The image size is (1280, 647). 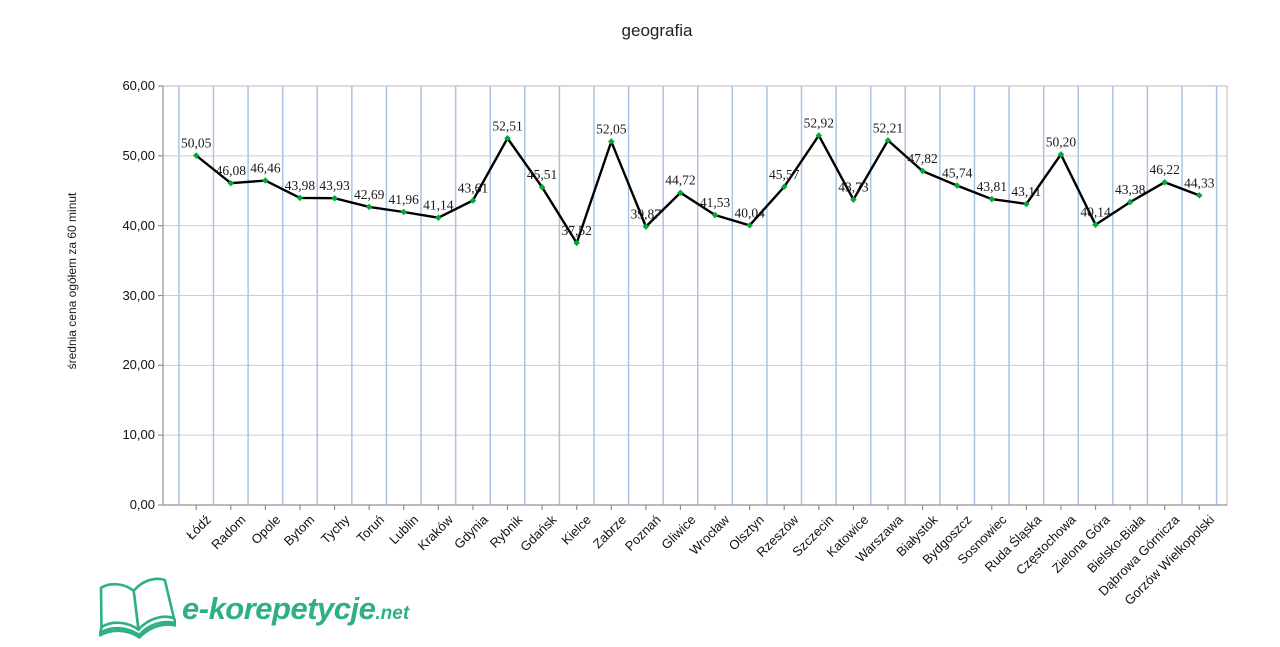 I want to click on y-tick-label: 40,00, so click(x=138, y=225).